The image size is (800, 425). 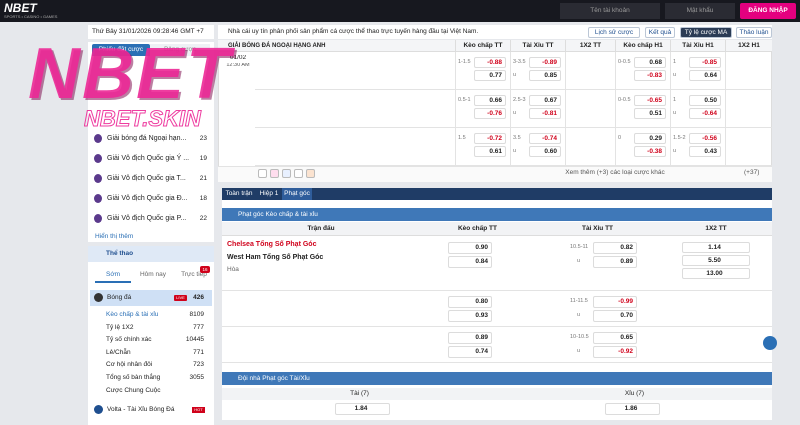 What do you see at coordinates (470, 316) in the screenshot?
I see `odds-value: 0.93` at bounding box center [470, 316].